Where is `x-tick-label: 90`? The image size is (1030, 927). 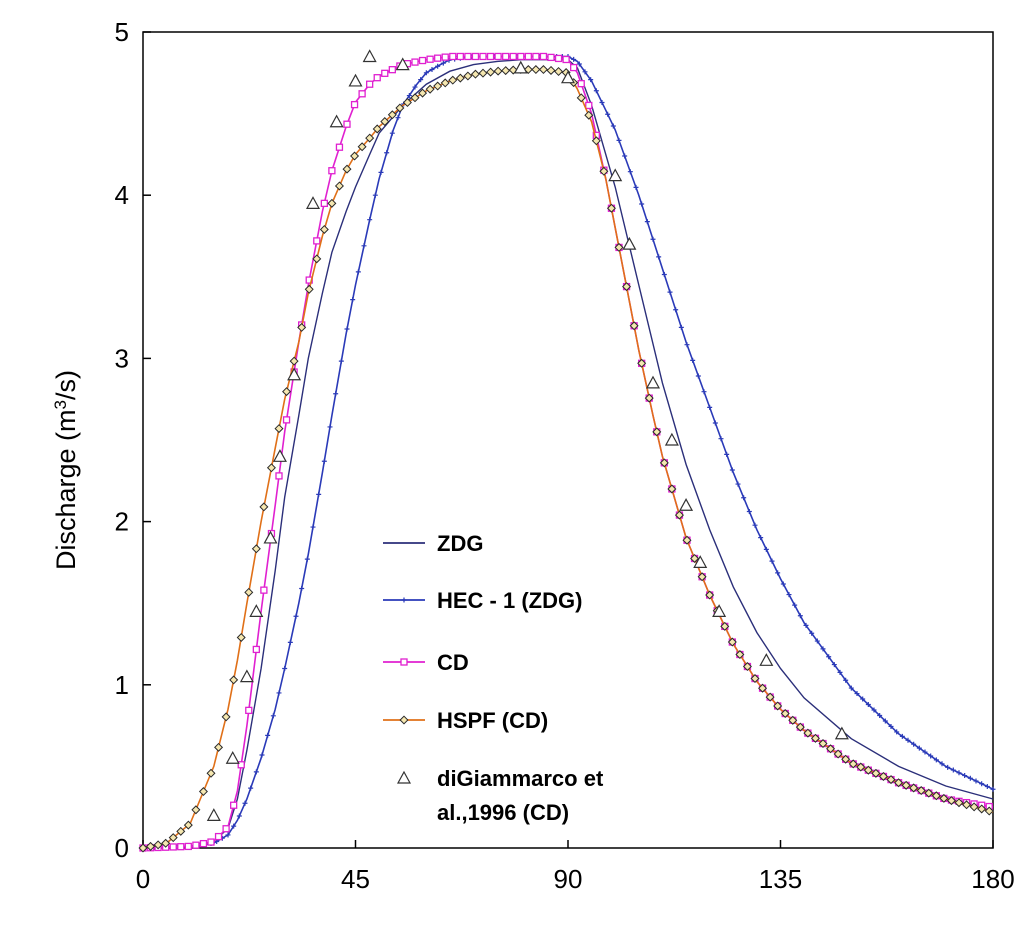
x-tick-label: 90 is located at coordinates (568, 879).